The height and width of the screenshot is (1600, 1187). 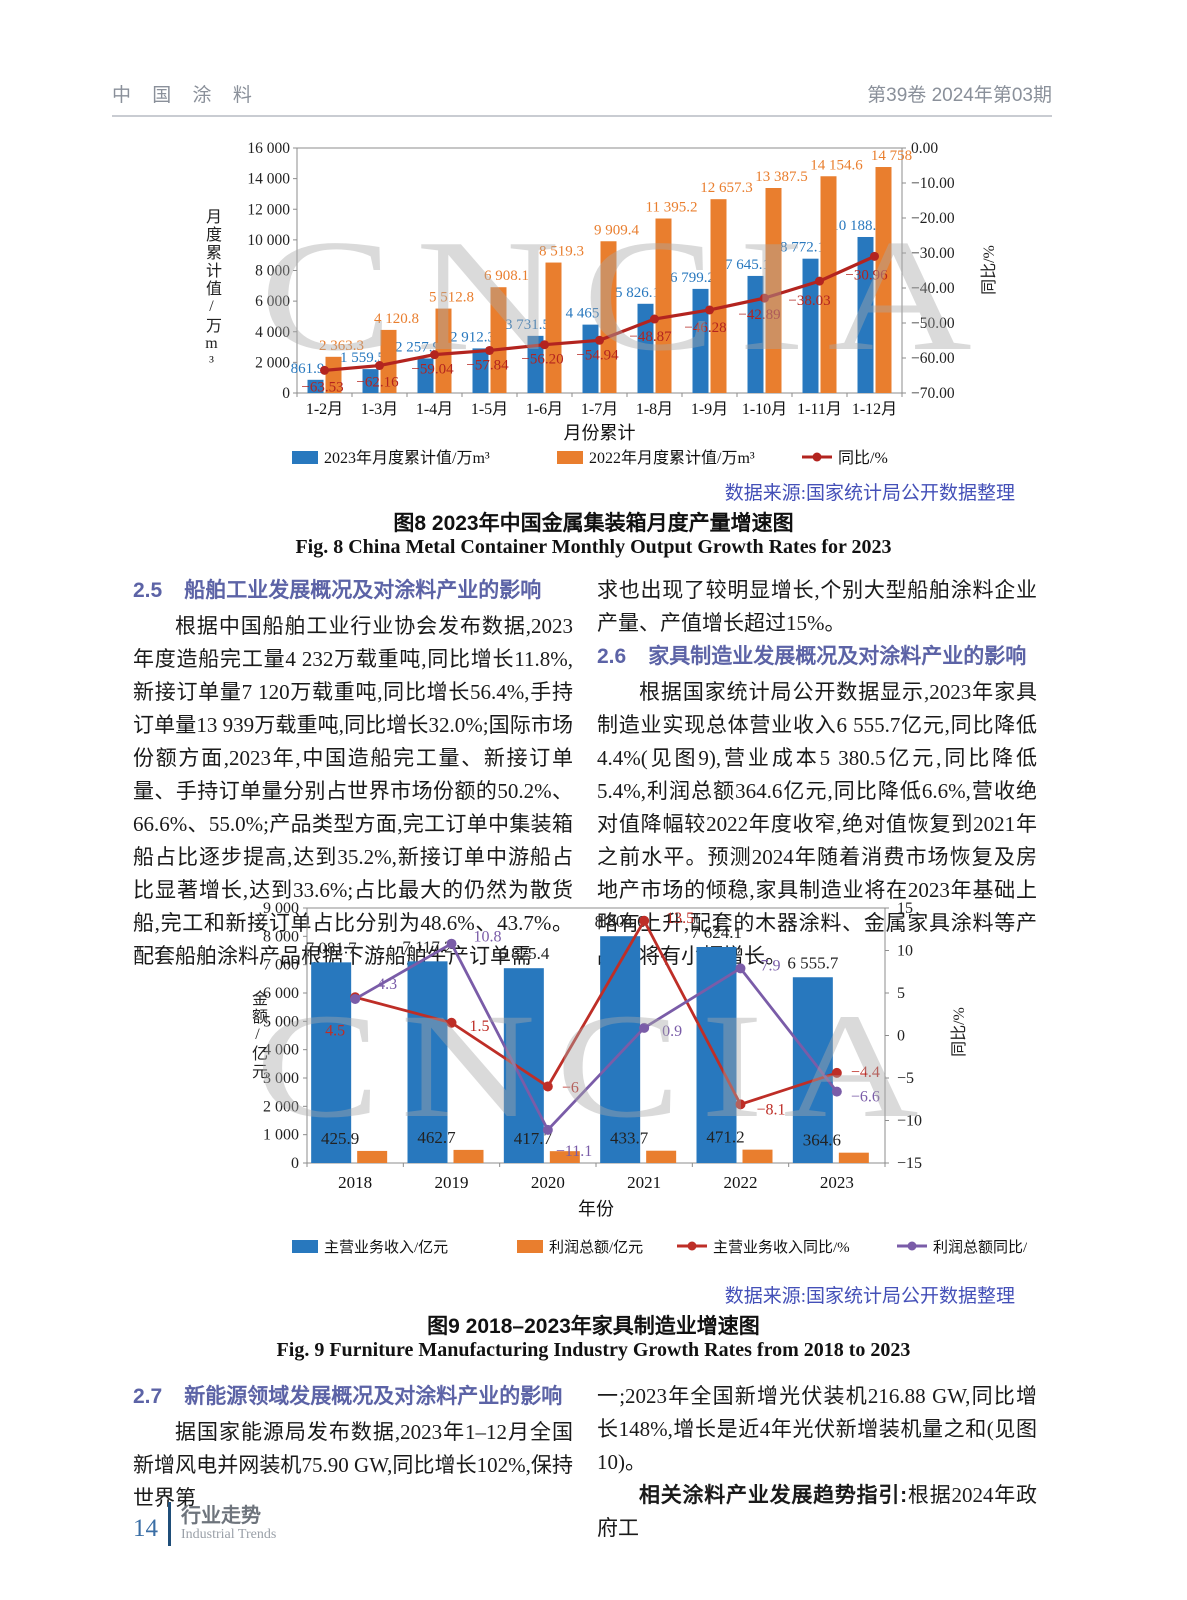 What do you see at coordinates (933, 253) in the screenshot?
I see `svg-text: −30.00` at bounding box center [933, 253].